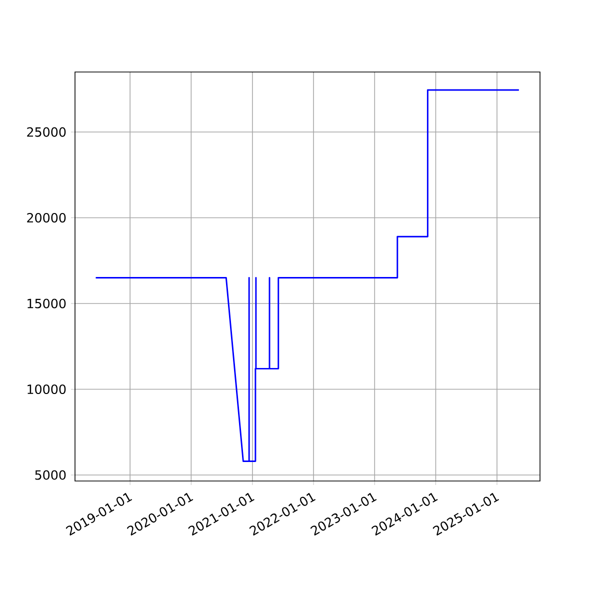 The height and width of the screenshot is (600, 600). I want to click on y-tick-label: 15000, so click(47, 303).